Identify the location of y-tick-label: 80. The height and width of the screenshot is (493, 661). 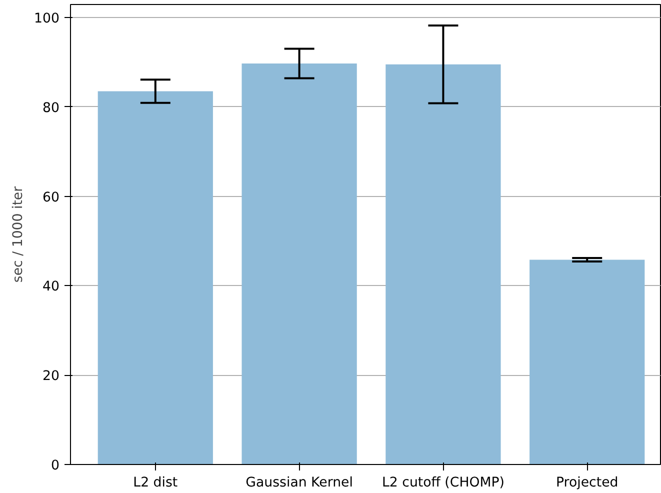
(51, 108).